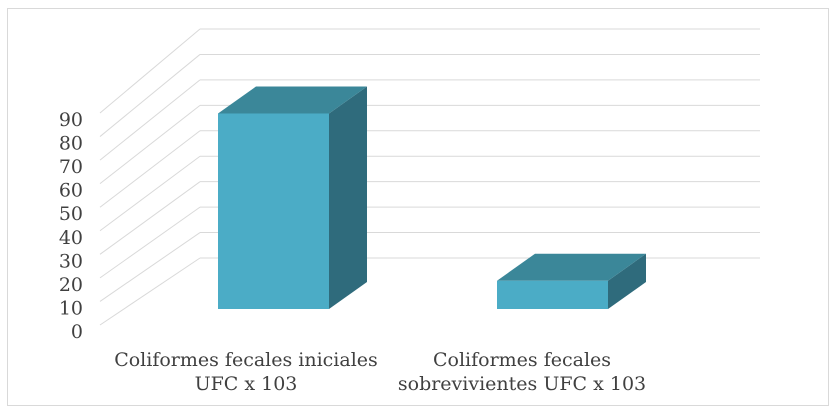  Describe the element at coordinates (71, 238) in the screenshot. I see `y-tick-label: 40` at that location.